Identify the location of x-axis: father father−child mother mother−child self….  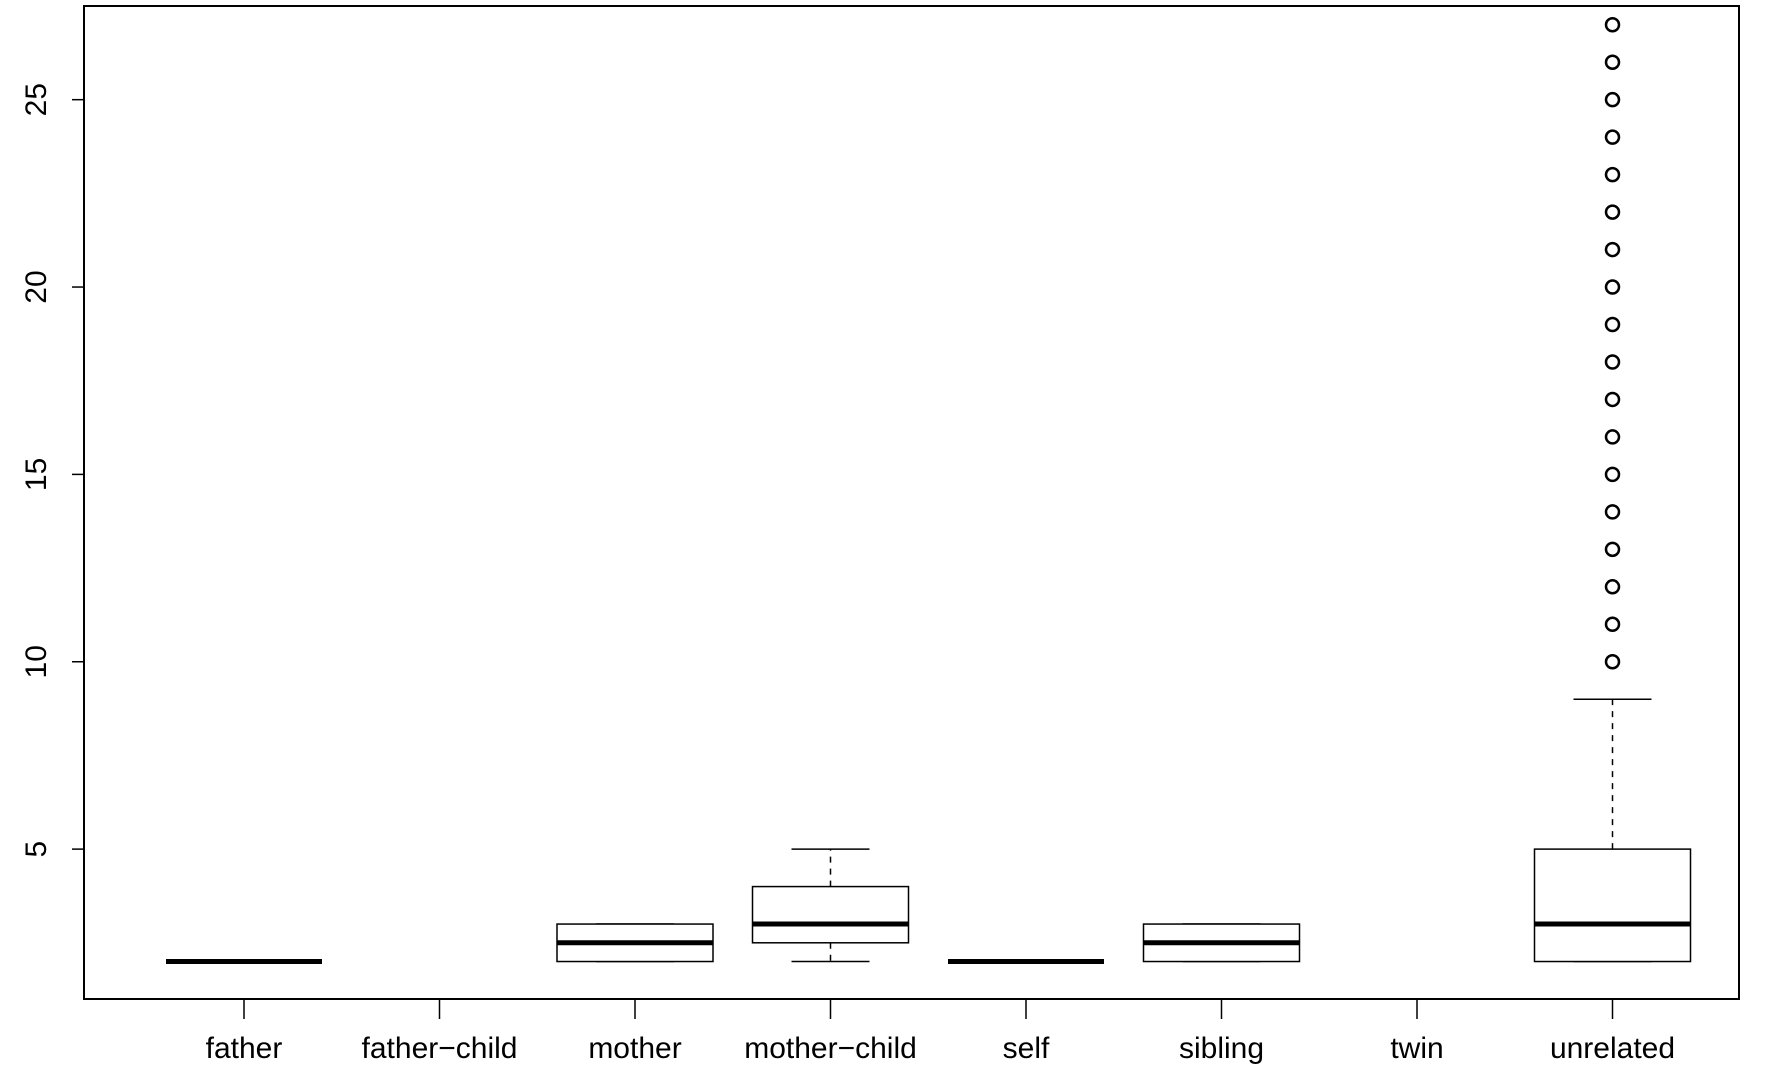
(940, 1032).